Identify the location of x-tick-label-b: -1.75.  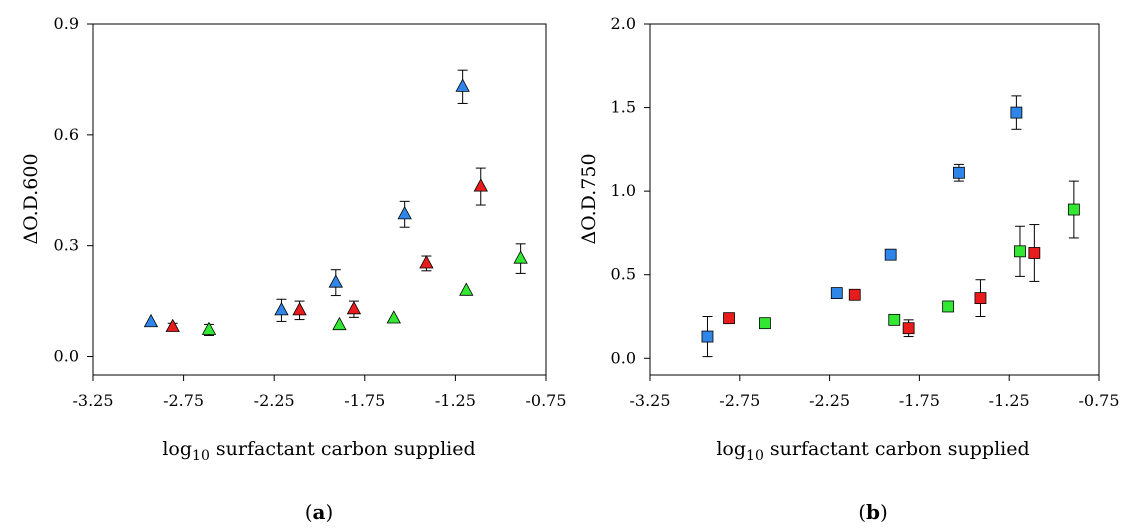
(919, 400).